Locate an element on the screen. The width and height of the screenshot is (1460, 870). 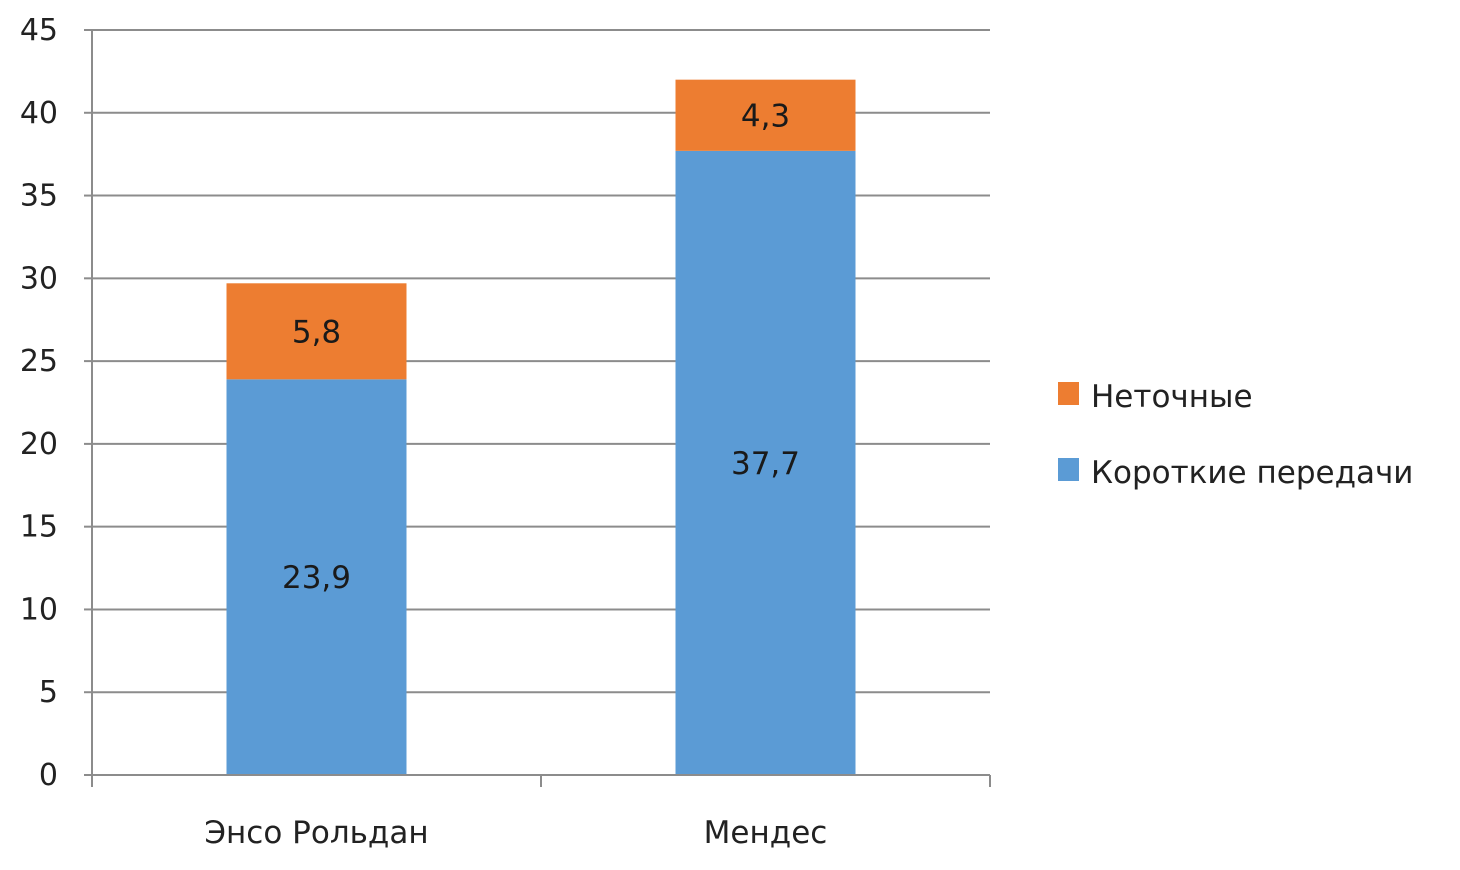
data-label: 37,7 is located at coordinates (765, 464).